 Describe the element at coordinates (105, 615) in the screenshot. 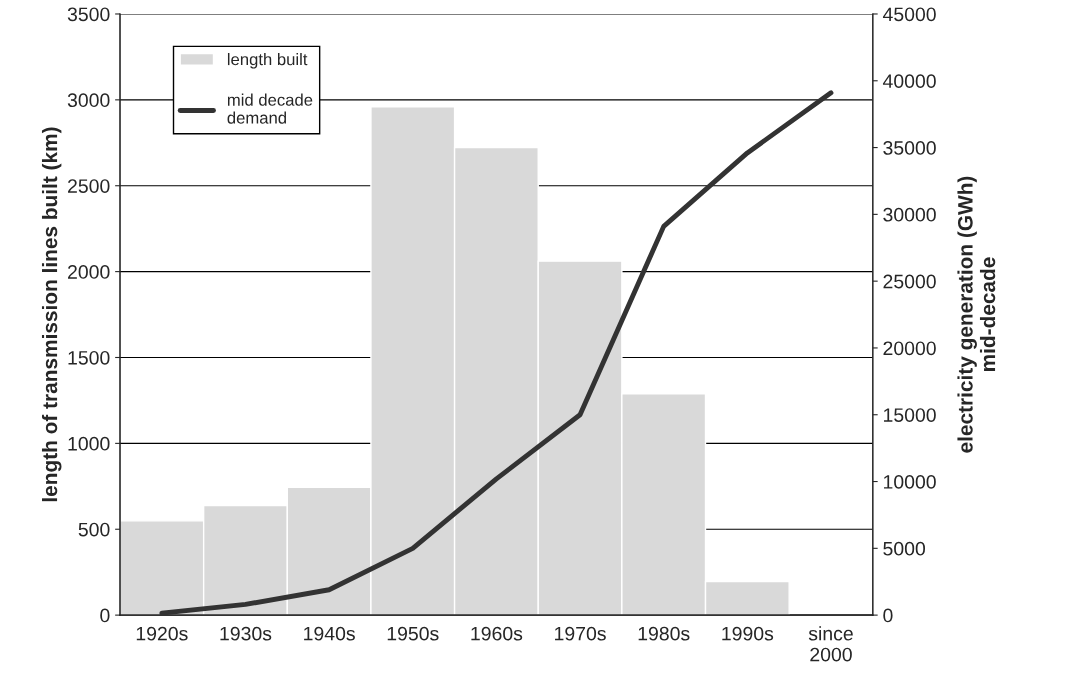

I see `y-tick-label: 0` at that location.